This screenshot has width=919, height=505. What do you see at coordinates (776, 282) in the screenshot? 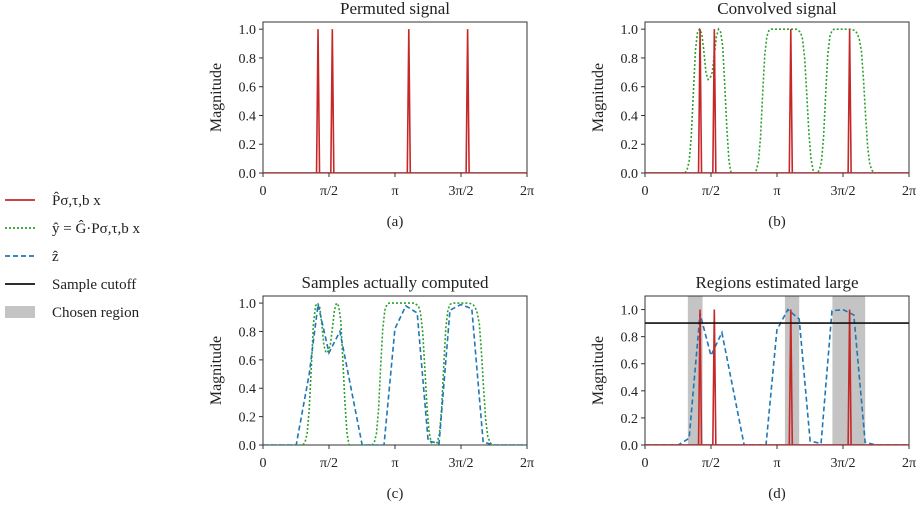
I see `panel-title: Regions estimated large` at bounding box center [776, 282].